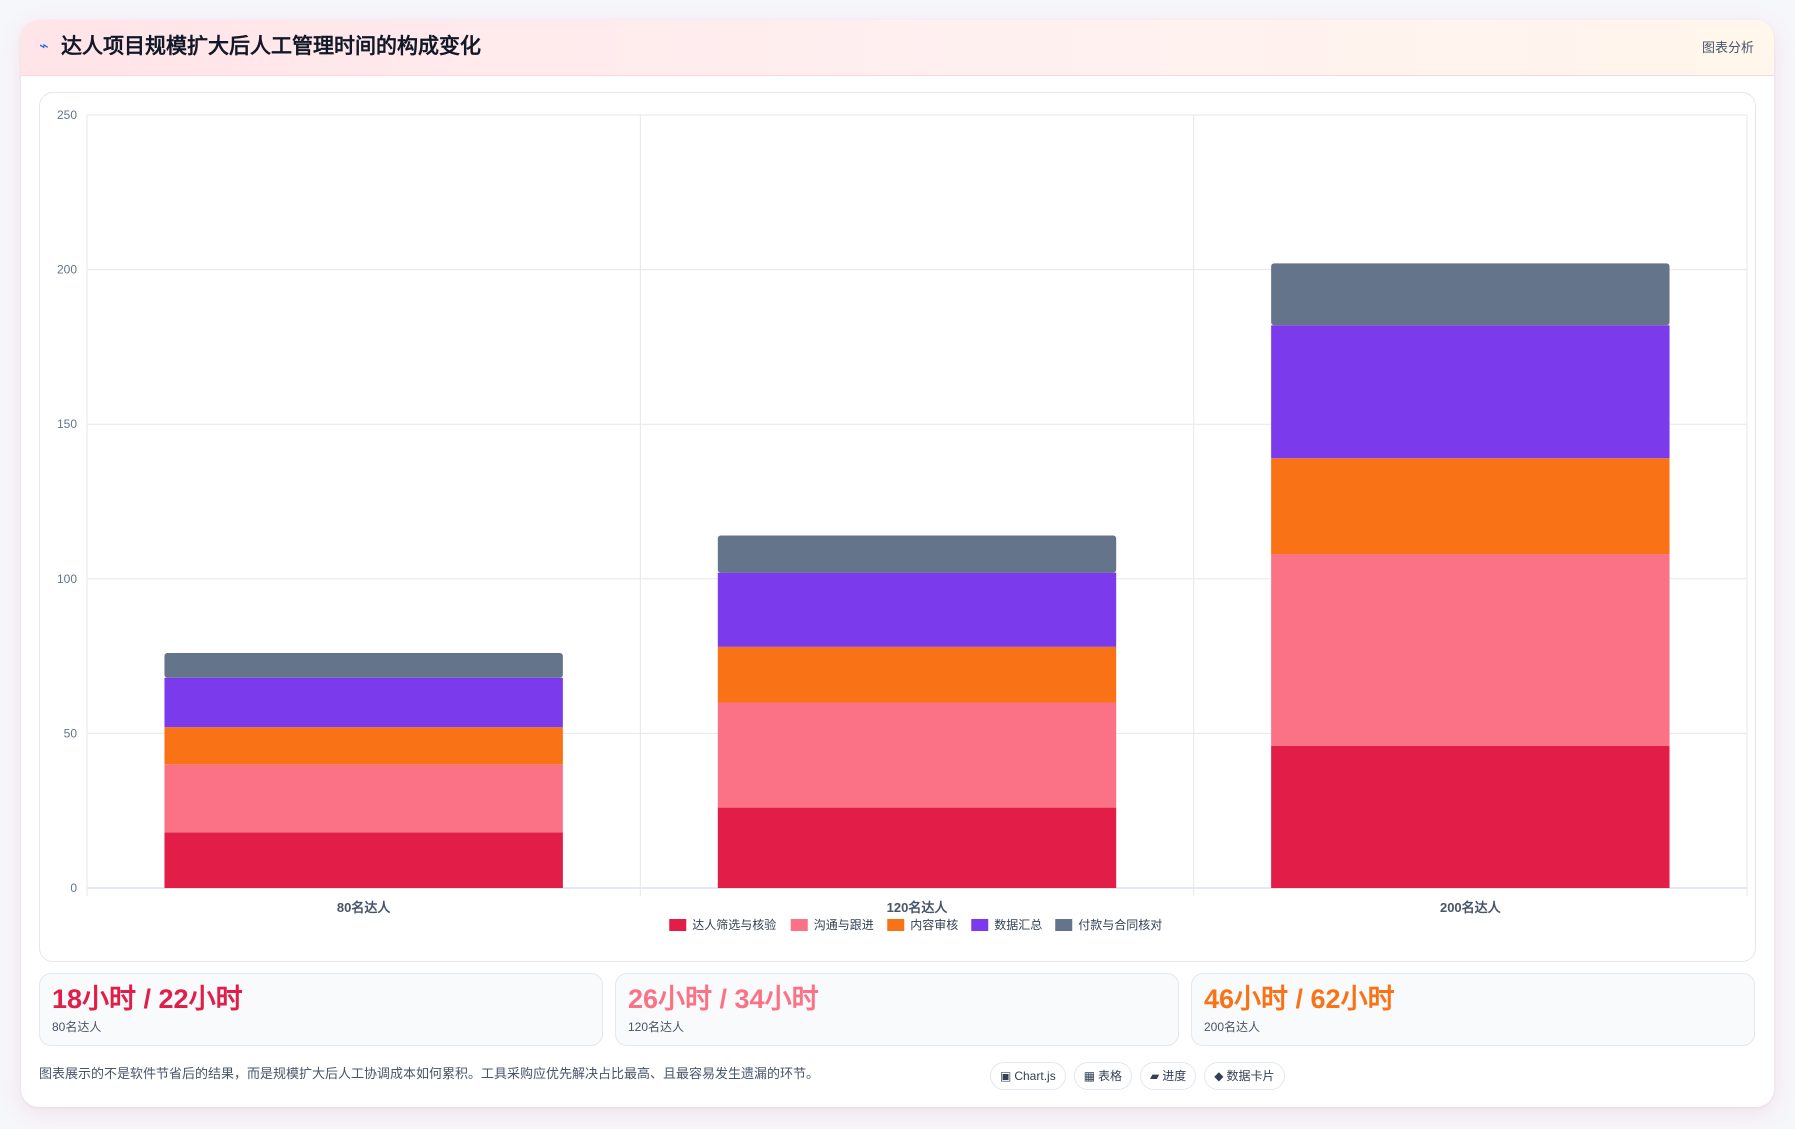 This screenshot has height=1129, width=1795. What do you see at coordinates (321, 1009) in the screenshot?
I see `stat-card-80: 18小时 / 22小时 80名达人` at bounding box center [321, 1009].